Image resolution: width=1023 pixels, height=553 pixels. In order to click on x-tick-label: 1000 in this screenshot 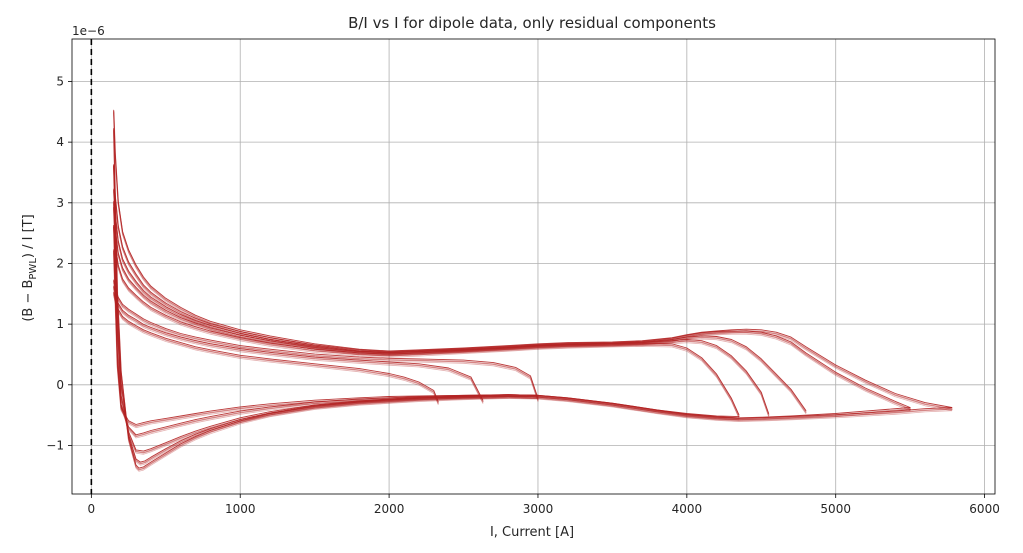, I will do `click(240, 509)`.